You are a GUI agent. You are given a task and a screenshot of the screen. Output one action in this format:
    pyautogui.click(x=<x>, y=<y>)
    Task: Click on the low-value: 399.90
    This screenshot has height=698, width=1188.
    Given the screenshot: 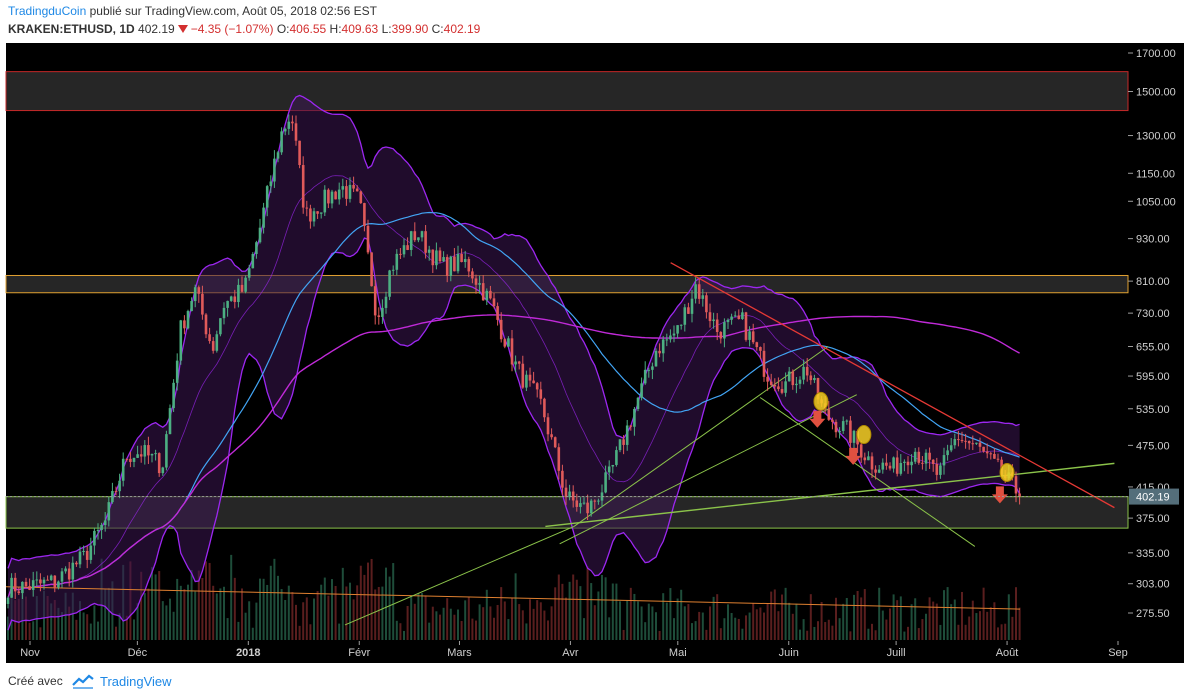 What is the action you would take?
    pyautogui.click(x=410, y=29)
    